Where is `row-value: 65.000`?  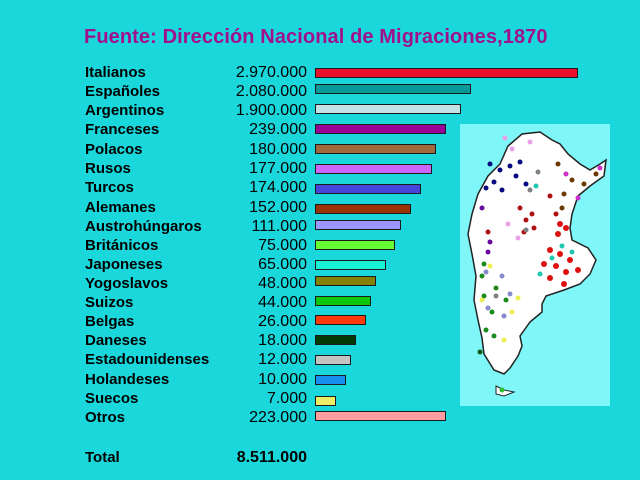
row-value: 65.000 is located at coordinates (282, 264).